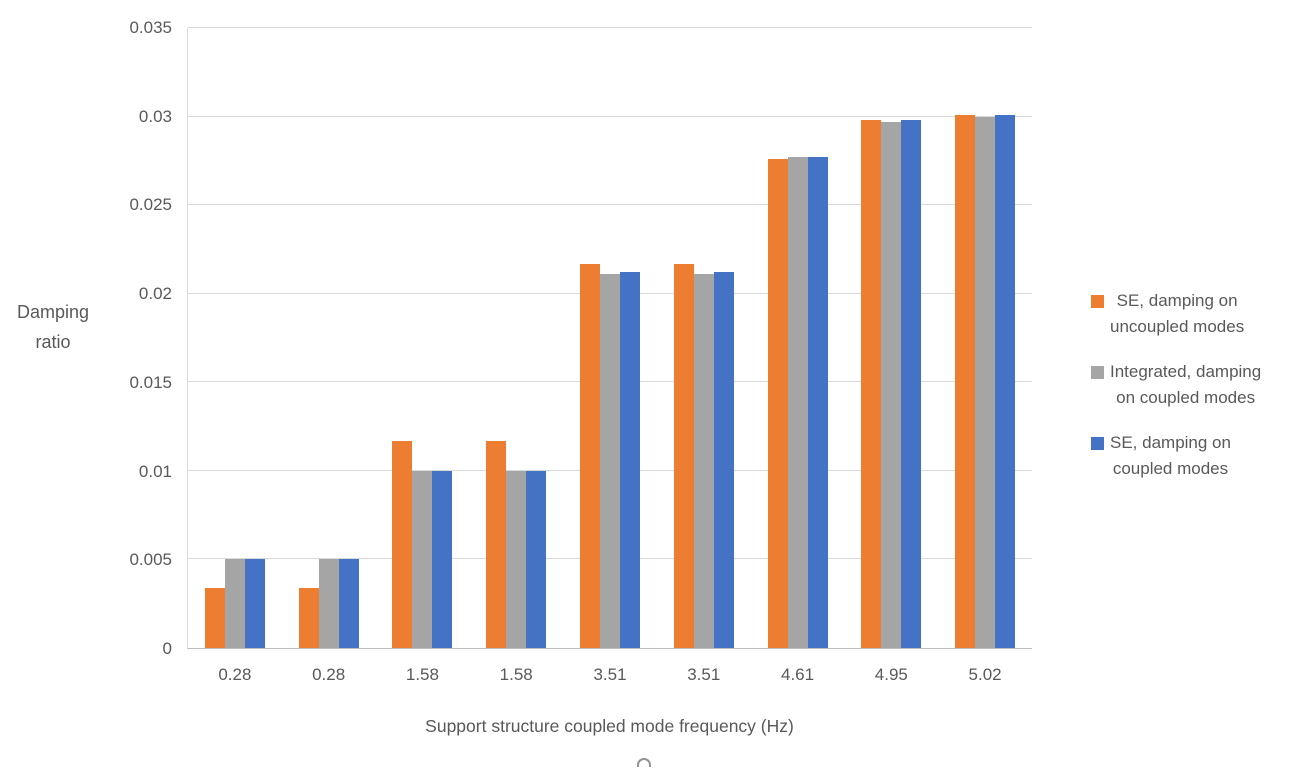 This screenshot has width=1296, height=771. What do you see at coordinates (53, 327) in the screenshot?
I see `y-axis-title: Damping ratio` at bounding box center [53, 327].